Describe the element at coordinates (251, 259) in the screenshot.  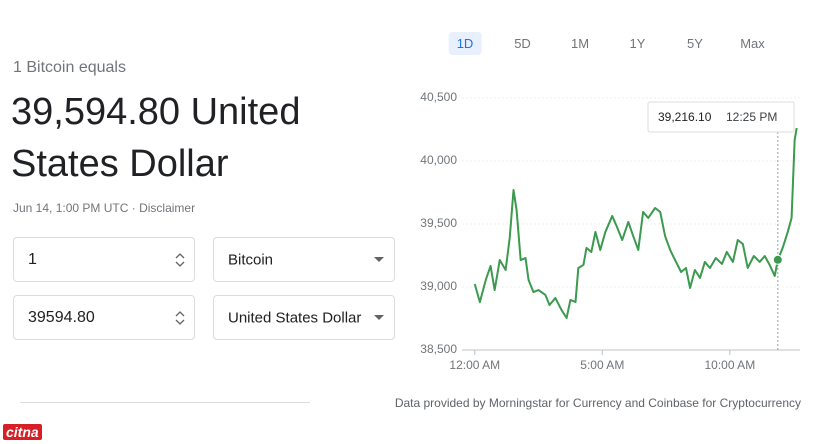
I see `currency-text: Bitcoin` at that location.